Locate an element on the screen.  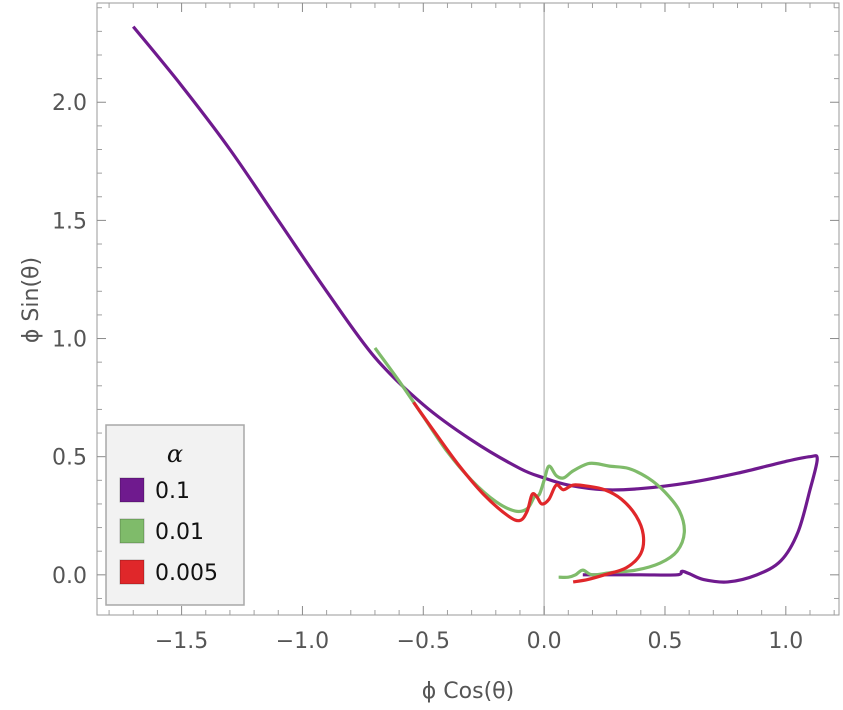
legend-label-0: 0.1 is located at coordinates (172, 491).